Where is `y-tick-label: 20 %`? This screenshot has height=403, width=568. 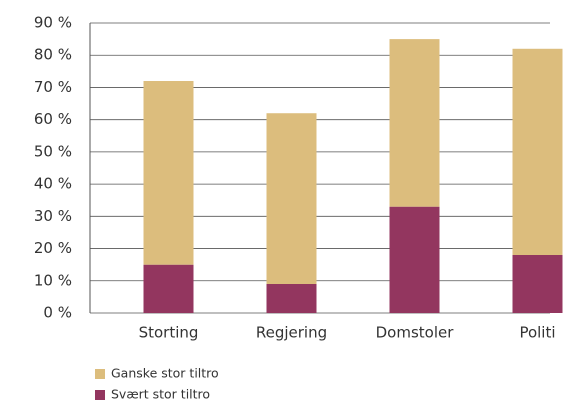 y-tick-label: 20 % is located at coordinates (53, 248).